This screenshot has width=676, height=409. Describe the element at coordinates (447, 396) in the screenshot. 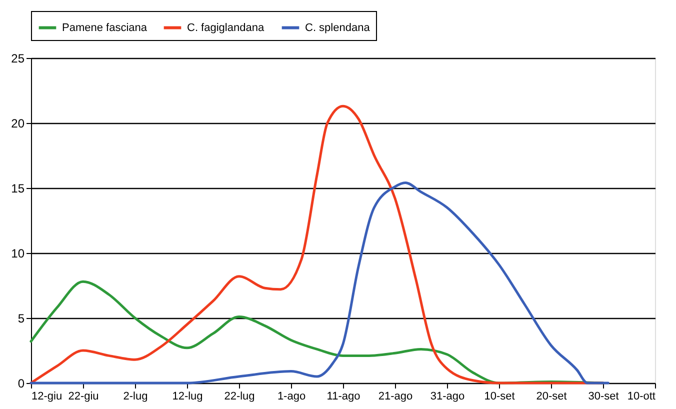

I see `x-tick-label: 31-ago` at that location.